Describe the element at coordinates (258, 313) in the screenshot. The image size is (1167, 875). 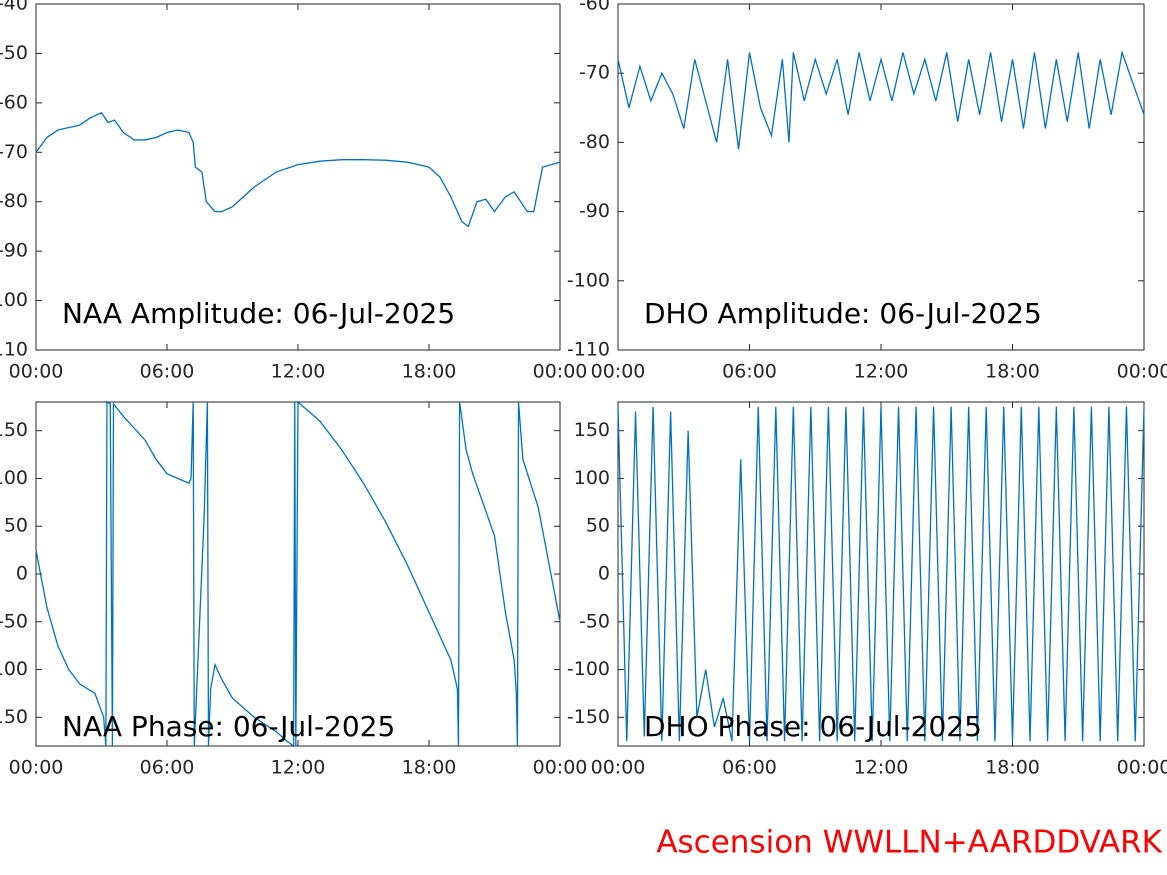
I see `plot-title: NAA Amplitude: 06-Jul-2025` at that location.